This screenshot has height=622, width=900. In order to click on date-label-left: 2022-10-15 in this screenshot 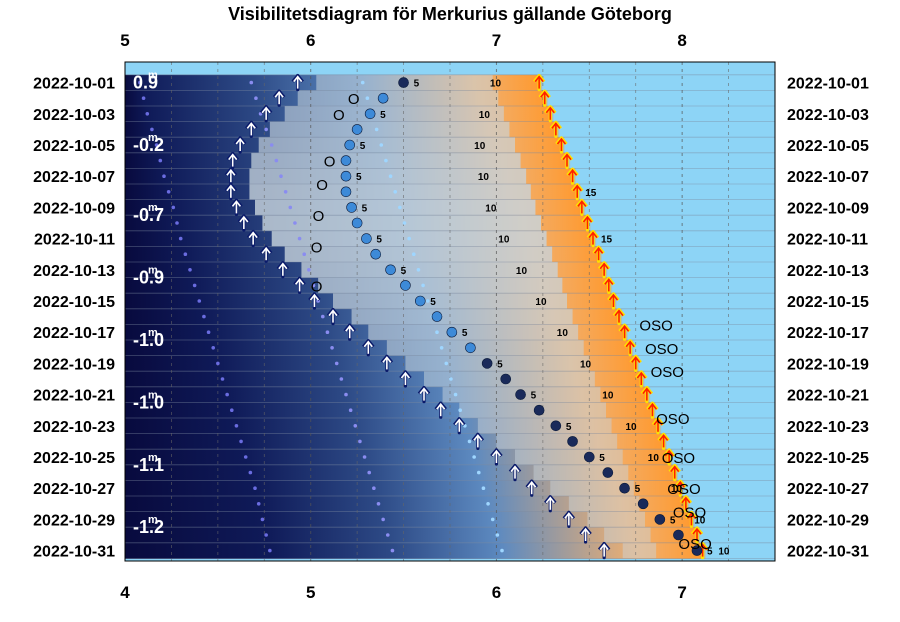, I will do `click(74, 302)`.